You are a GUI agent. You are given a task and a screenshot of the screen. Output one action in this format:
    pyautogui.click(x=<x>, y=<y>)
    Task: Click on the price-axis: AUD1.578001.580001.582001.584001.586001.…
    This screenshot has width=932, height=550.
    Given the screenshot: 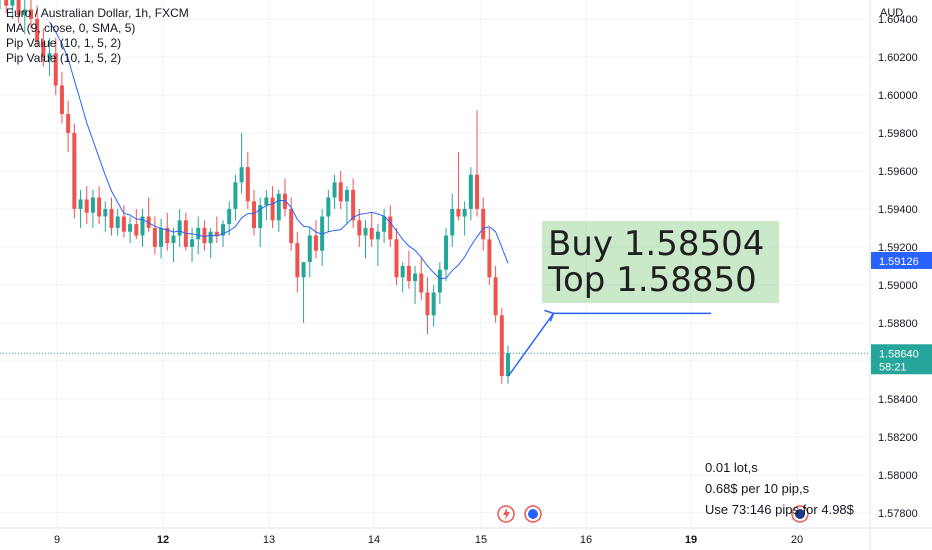 What is the action you would take?
    pyautogui.click(x=898, y=263)
    